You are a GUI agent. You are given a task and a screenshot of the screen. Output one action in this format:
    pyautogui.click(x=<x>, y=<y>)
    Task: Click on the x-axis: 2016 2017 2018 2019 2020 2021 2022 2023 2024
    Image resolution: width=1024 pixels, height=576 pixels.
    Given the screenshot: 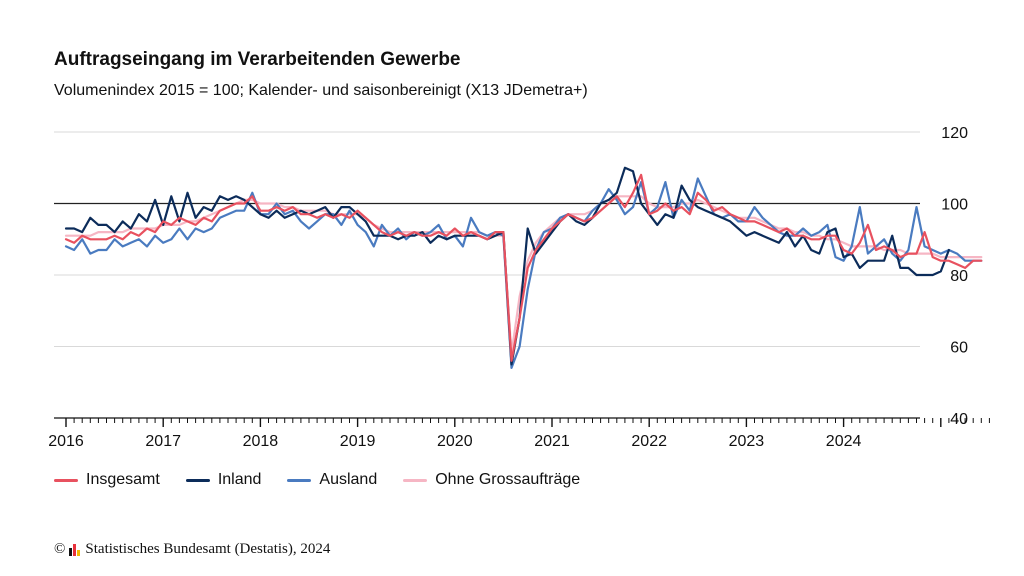 What is the action you would take?
    pyautogui.click(x=519, y=433)
    